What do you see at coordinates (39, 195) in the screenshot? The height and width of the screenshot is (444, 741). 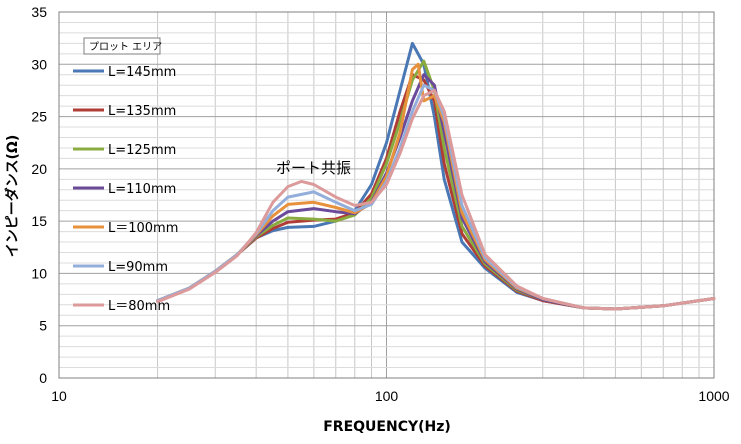 I see `y-axis-ticks: 0 5 10 15 20 25 30 35` at bounding box center [39, 195].